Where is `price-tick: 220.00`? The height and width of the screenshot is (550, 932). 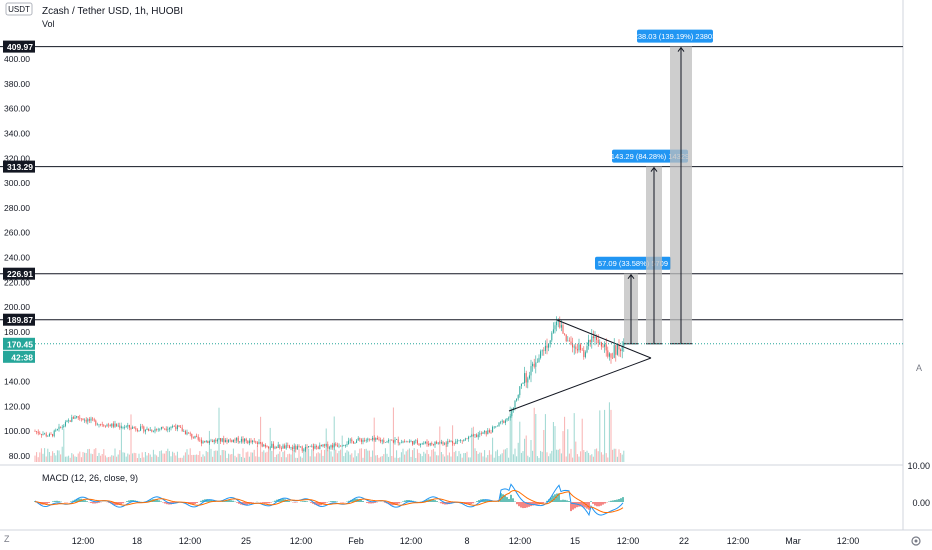
price-tick: 220.00 is located at coordinates (17, 282).